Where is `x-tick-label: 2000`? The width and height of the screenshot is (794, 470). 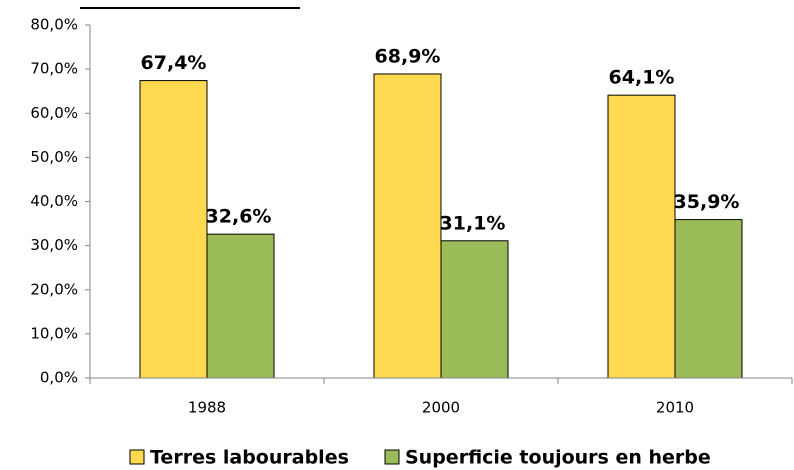
x-tick-label: 2000 is located at coordinates (441, 408).